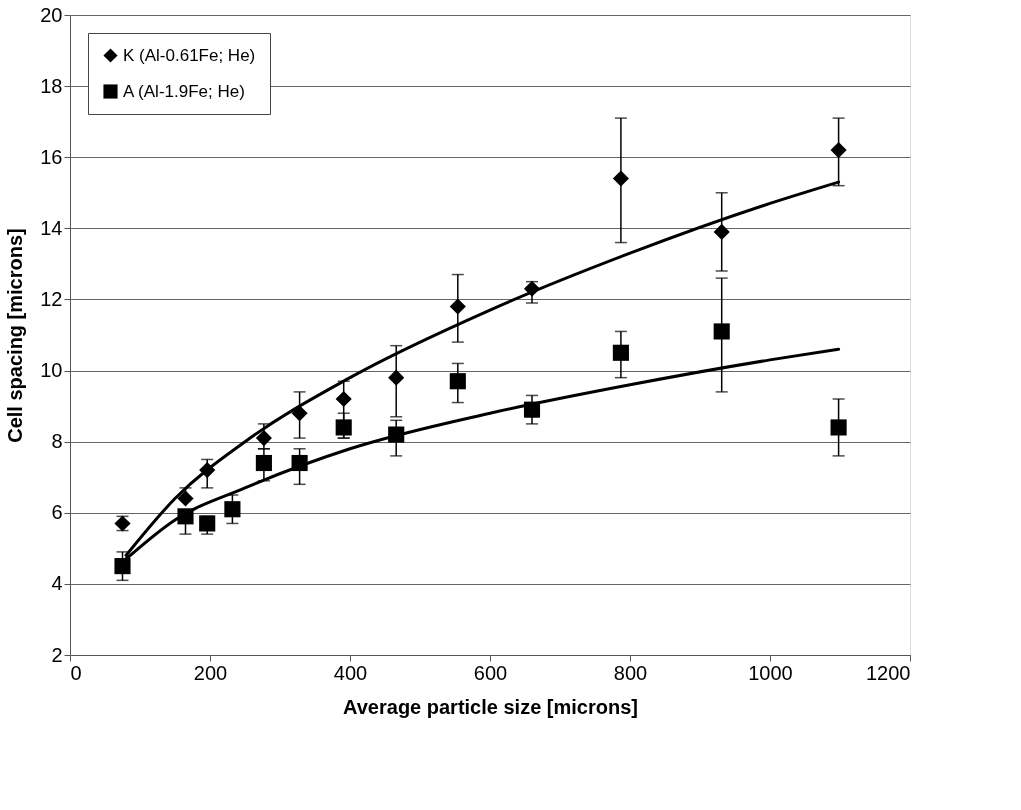 This screenshot has width=1021, height=810. What do you see at coordinates (15, 335) in the screenshot?
I see `y-axis-title: Cell spacing [microns]` at bounding box center [15, 335].